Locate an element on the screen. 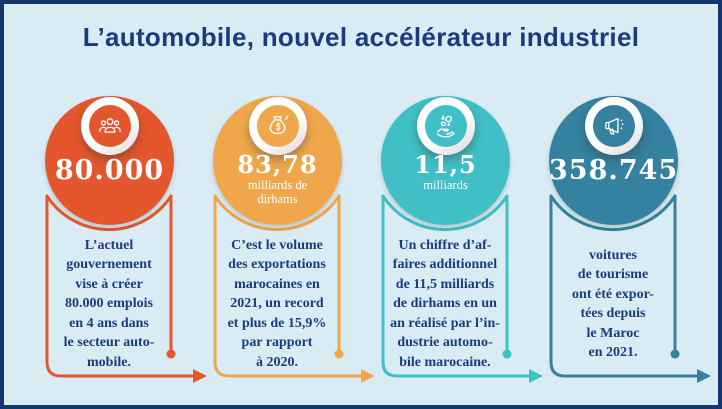 This screenshot has height=409, width=722. stat-value: 83,78 is located at coordinates (277, 164).